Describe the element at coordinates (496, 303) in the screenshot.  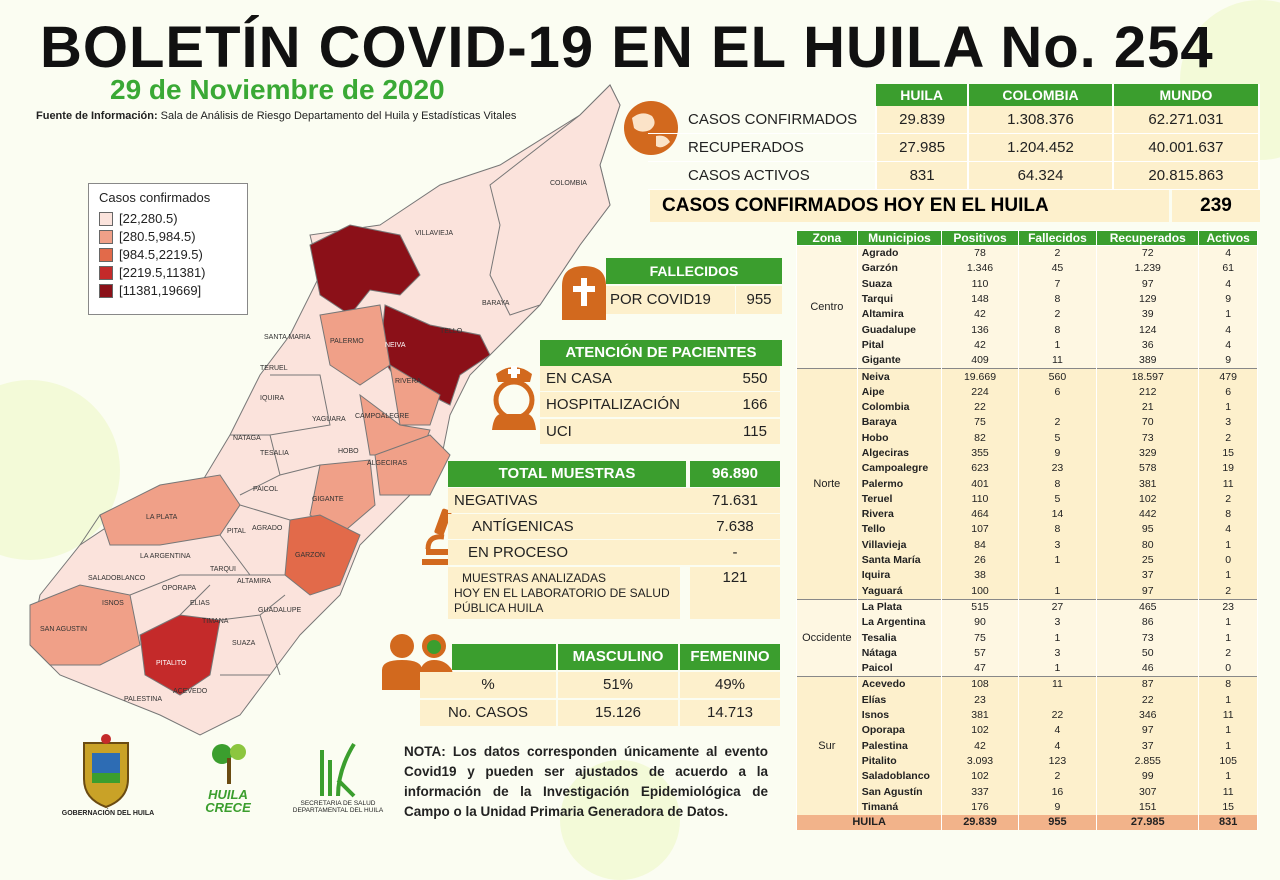
I see `map-label-baraya: BARAYA` at that location.